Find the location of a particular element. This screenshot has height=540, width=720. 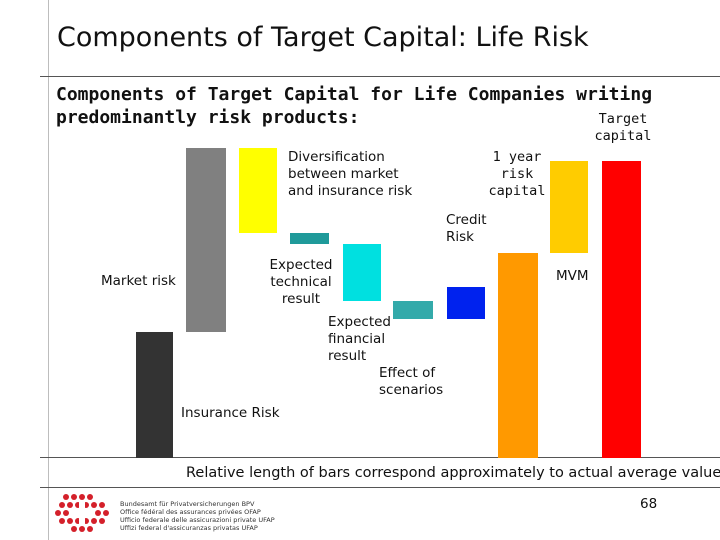

footer-top-divider is located at coordinates (380, 457).